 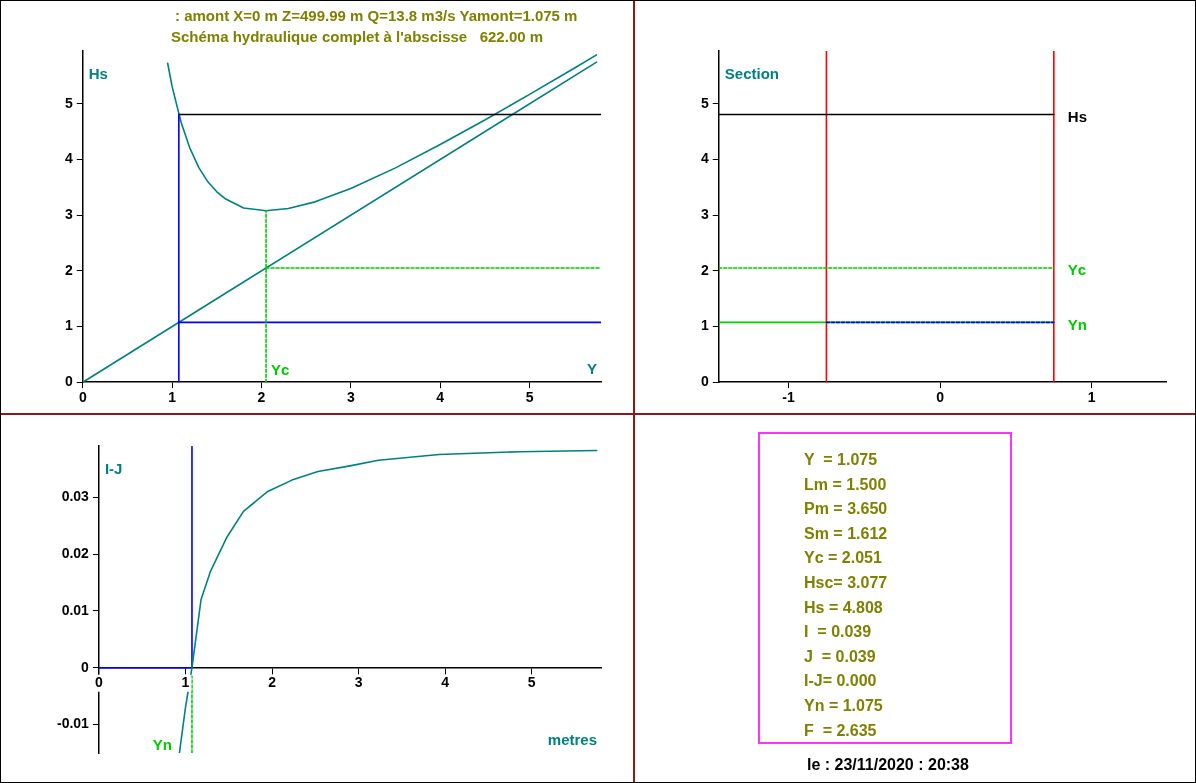 I want to click on text: I = 0.039, so click(x=838, y=632).